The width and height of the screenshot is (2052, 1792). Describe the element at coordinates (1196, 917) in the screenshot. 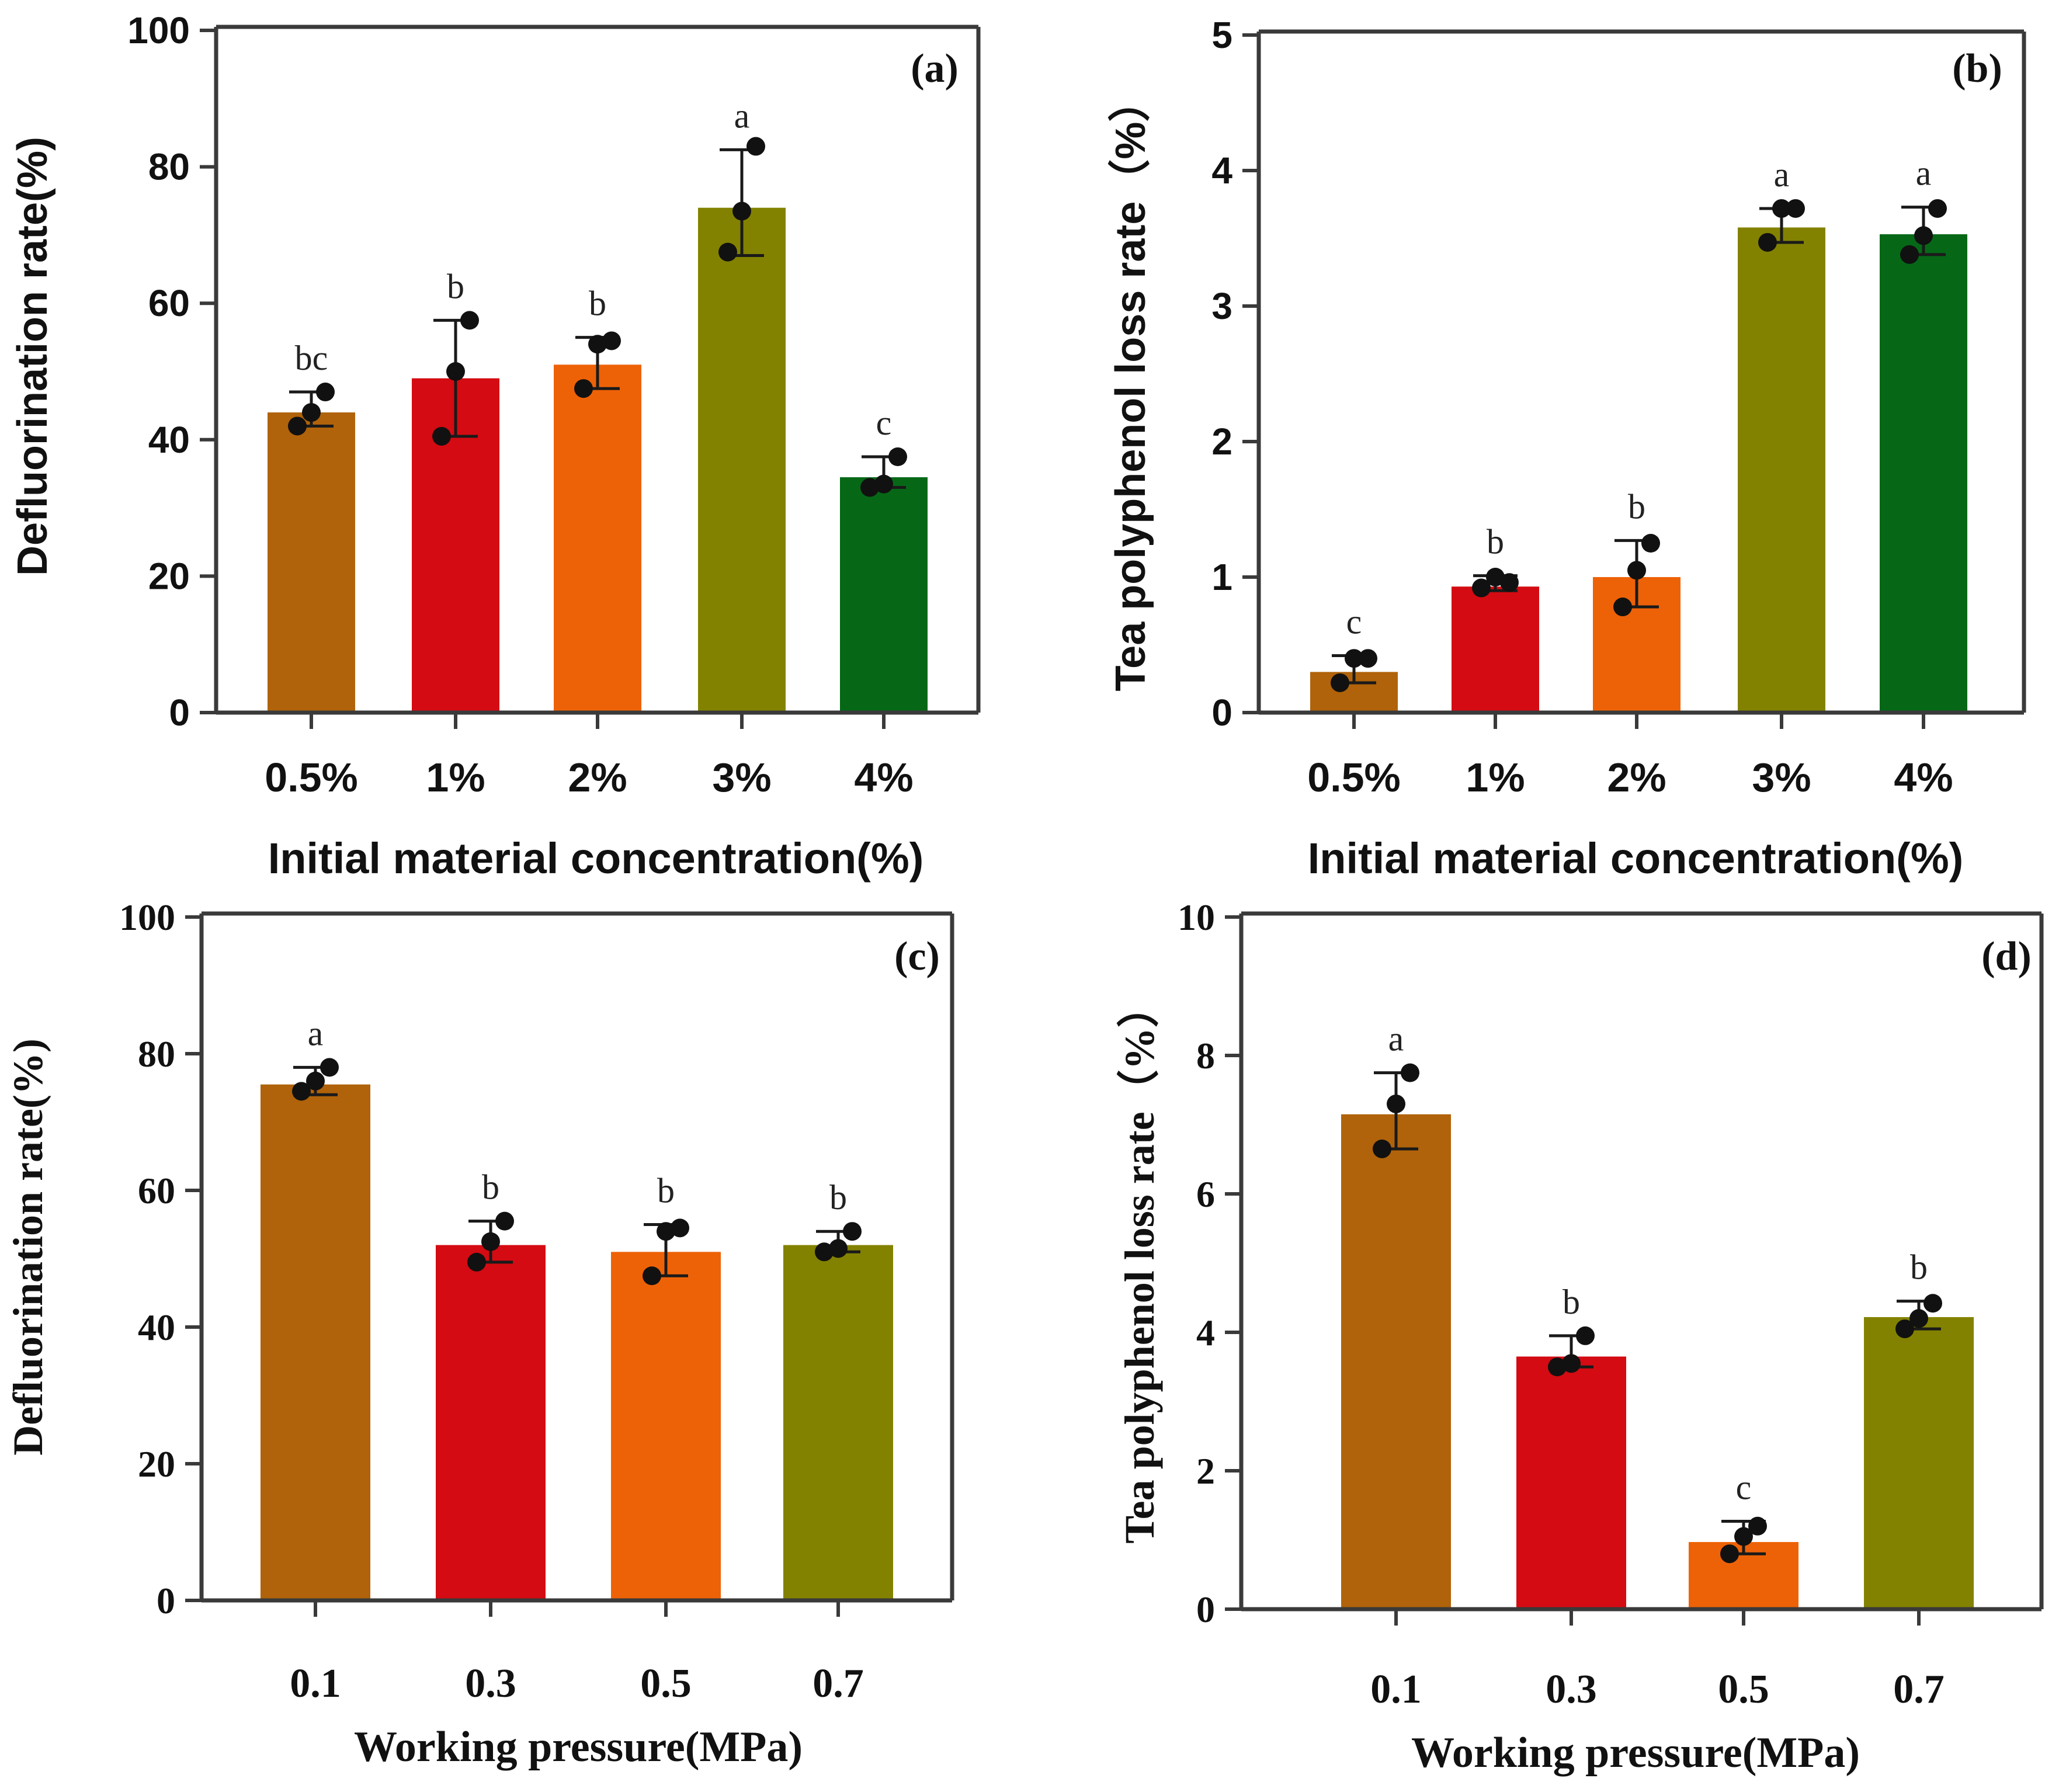

I see `y-tick-label: 10` at that location.